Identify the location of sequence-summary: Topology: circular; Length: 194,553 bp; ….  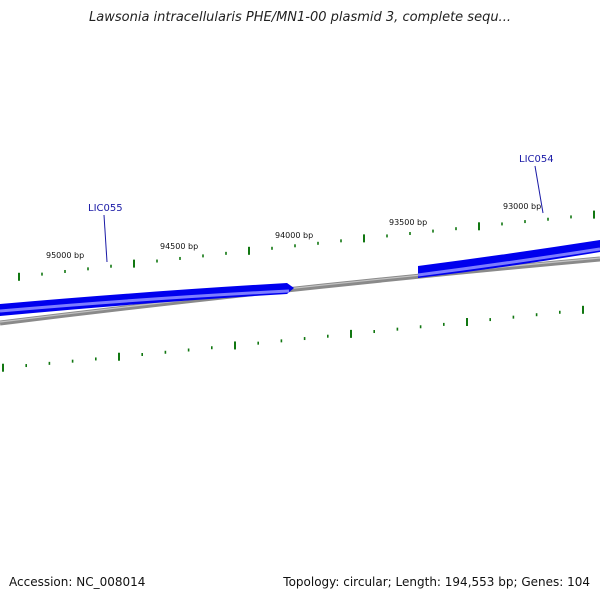
(436, 582).